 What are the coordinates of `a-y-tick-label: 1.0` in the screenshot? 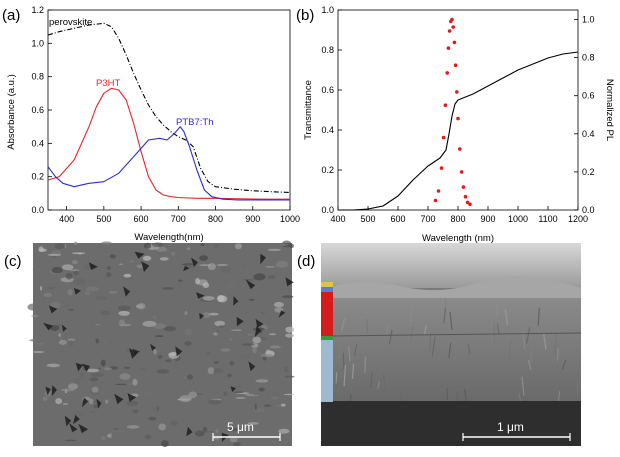 It's located at (37, 43).